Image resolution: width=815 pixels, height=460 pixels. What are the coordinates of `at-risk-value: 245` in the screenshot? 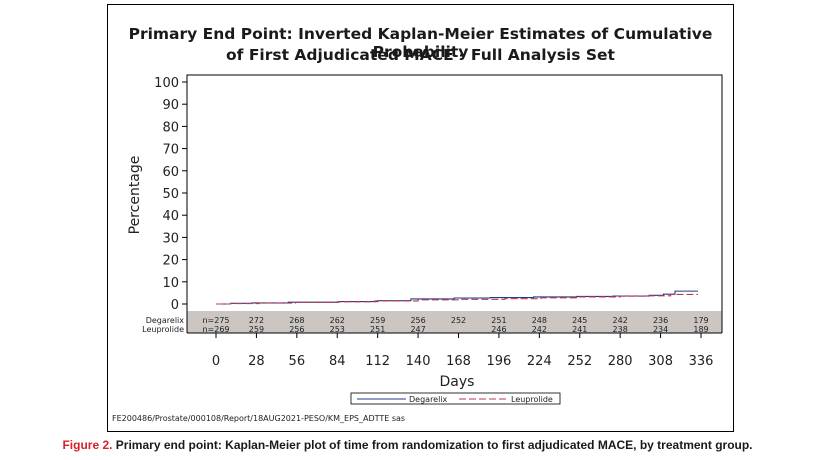 It's located at (579, 320).